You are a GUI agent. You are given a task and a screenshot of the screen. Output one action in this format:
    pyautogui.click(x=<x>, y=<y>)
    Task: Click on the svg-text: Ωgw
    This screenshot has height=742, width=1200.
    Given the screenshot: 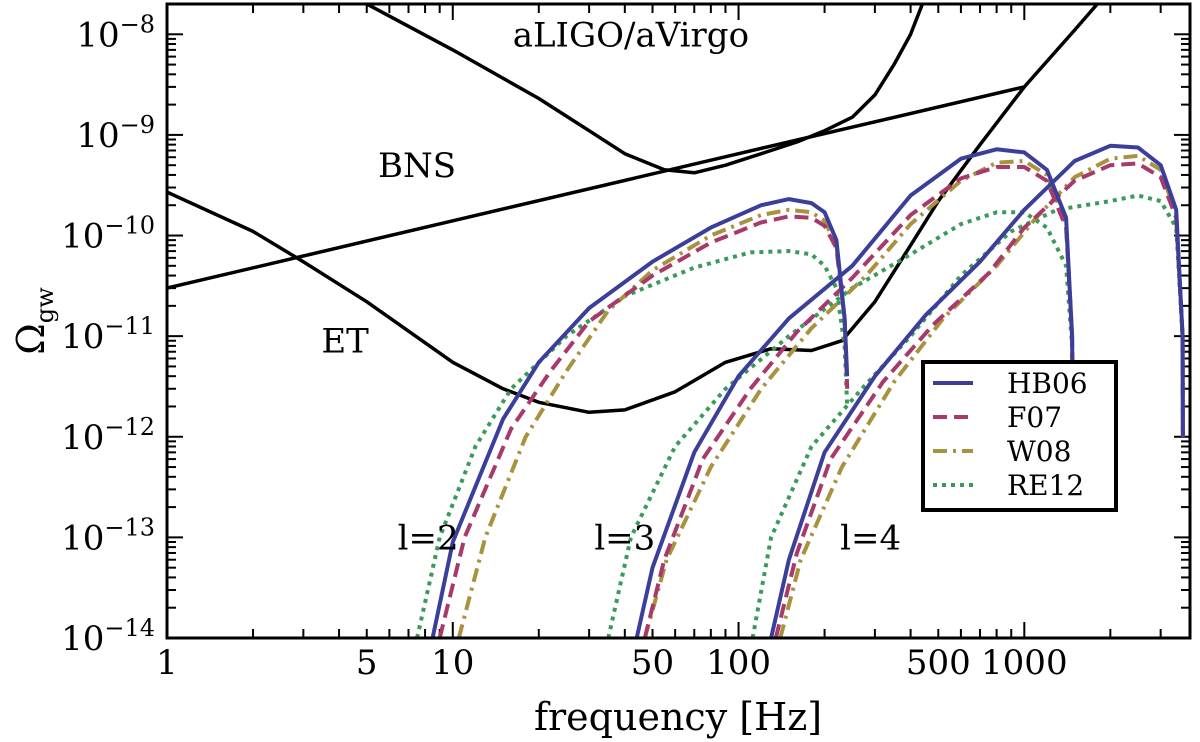 What is the action you would take?
    pyautogui.click(x=34, y=321)
    